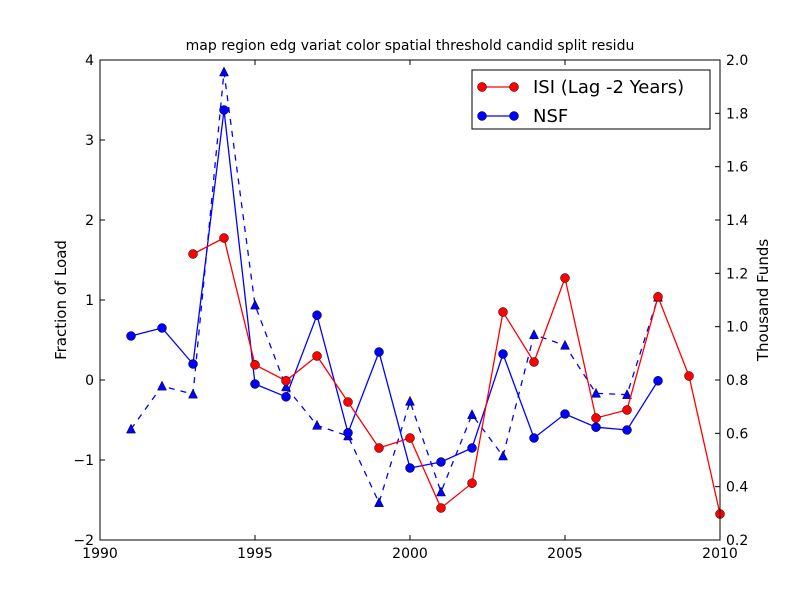 The width and height of the screenshot is (800, 604). What do you see at coordinates (89, 381) in the screenshot?
I see `y-tick-label: 0` at bounding box center [89, 381].